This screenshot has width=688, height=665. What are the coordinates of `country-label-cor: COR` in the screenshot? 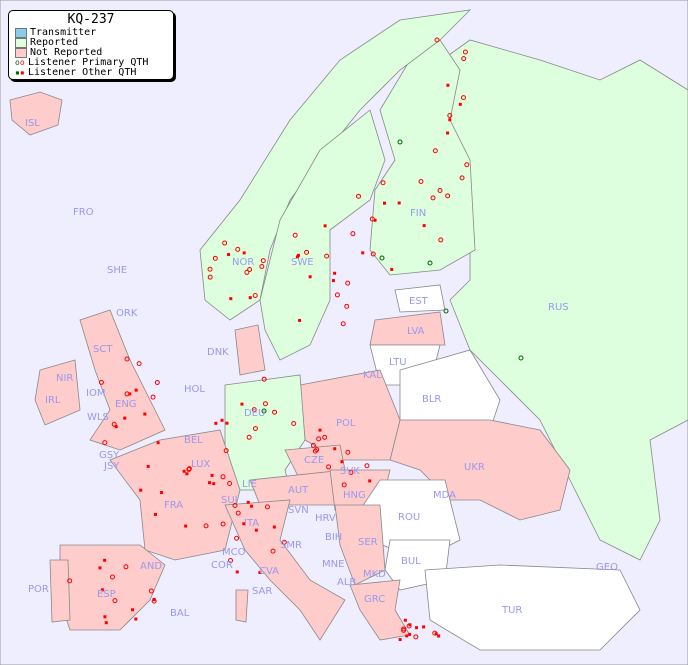 It's located at (222, 565).